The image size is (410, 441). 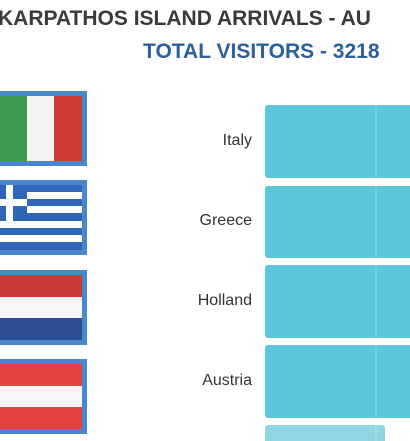 I want to click on row-label: Greece, so click(x=226, y=220).